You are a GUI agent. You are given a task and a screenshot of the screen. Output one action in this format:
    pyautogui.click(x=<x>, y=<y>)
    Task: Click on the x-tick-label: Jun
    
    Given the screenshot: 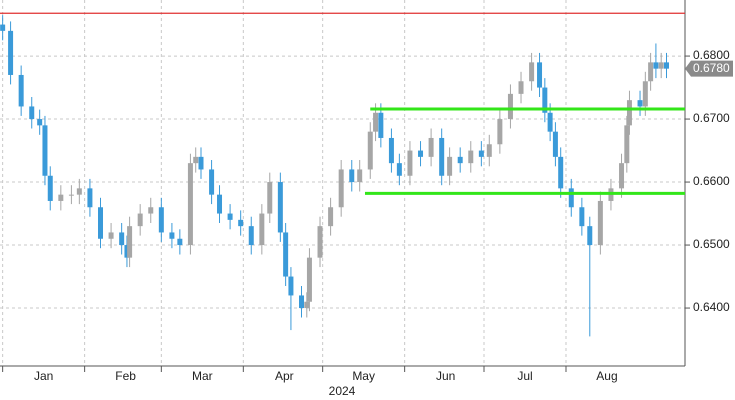 What is the action you would take?
    pyautogui.click(x=445, y=376)
    